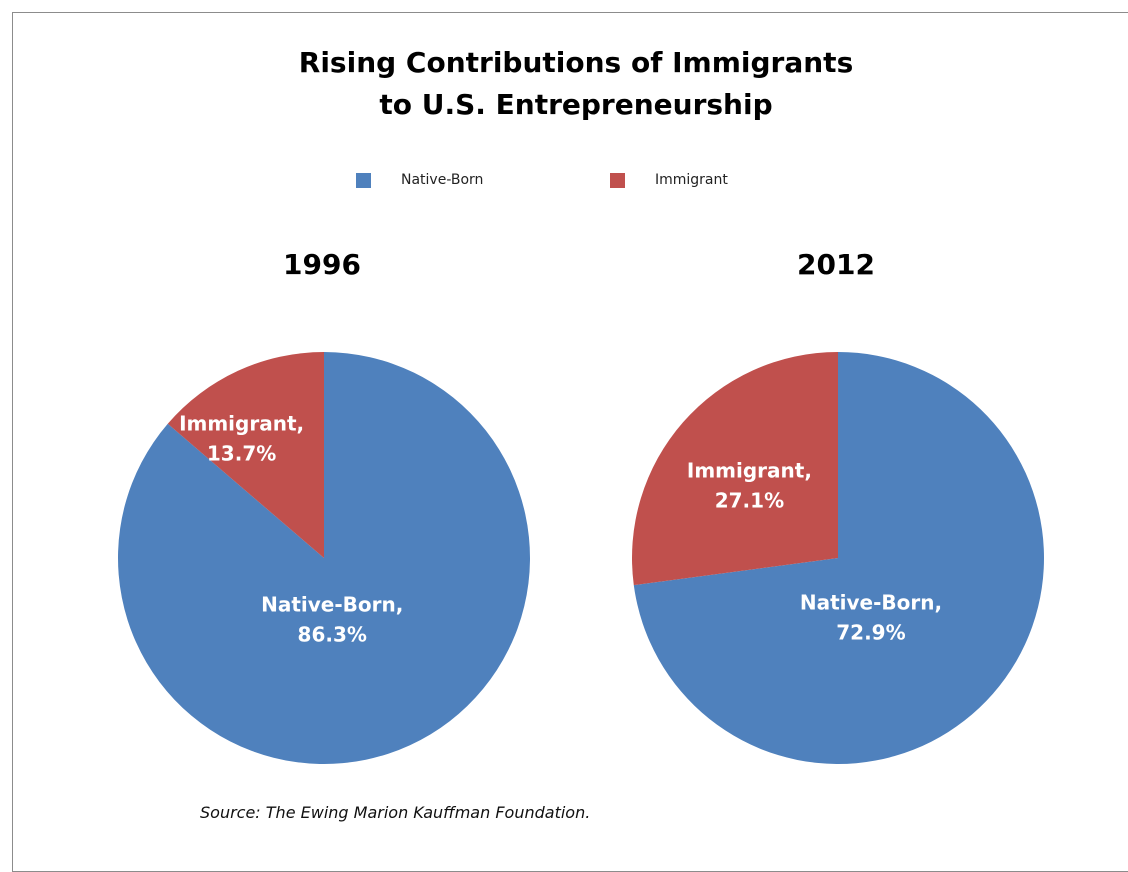 Image resolution: width=1128 pixels, height=872 pixels. I want to click on chart-title-line-2: to U.S. Entrepreneurship, so click(576, 104).